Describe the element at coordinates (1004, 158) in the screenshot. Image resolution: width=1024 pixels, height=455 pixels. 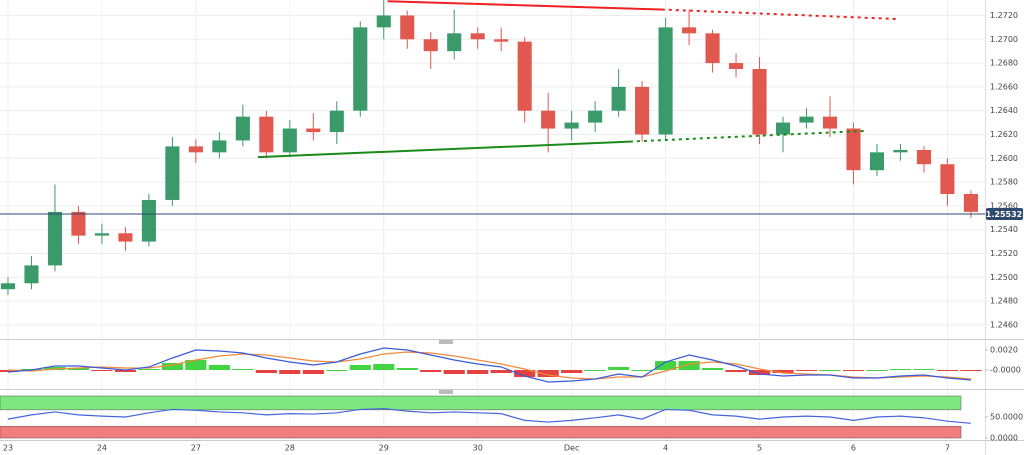
I see `y-tick-label: 1.2600` at that location.